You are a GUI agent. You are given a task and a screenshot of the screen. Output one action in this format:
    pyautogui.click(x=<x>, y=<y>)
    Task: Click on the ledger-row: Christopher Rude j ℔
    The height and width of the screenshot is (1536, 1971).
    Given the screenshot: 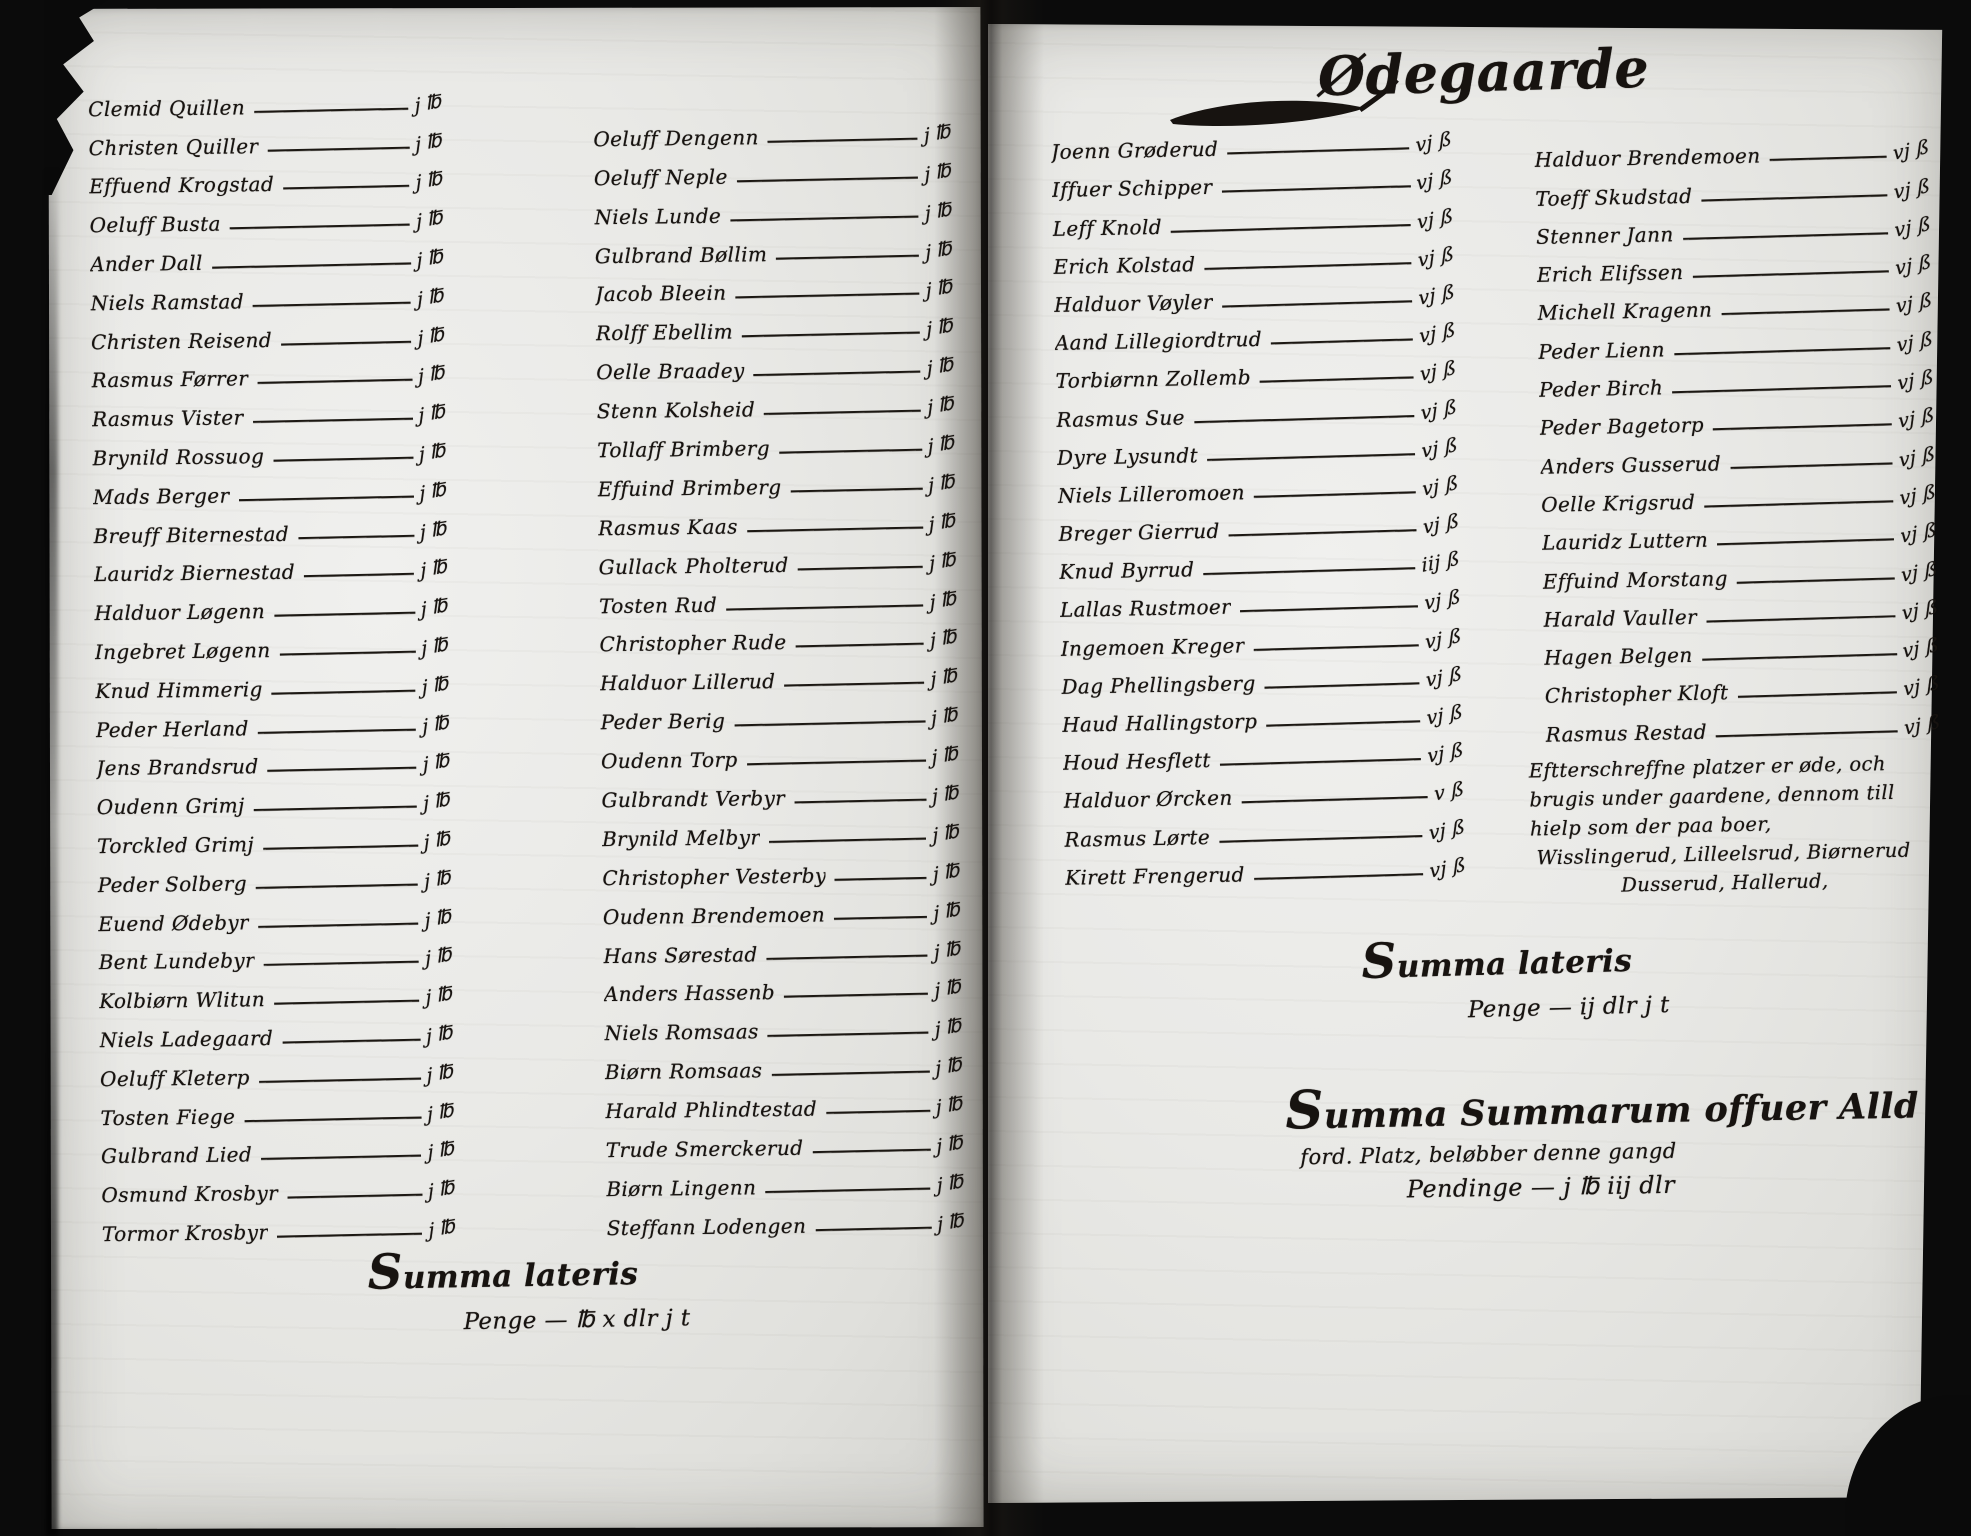 What is the action you would take?
    pyautogui.click(x=779, y=636)
    